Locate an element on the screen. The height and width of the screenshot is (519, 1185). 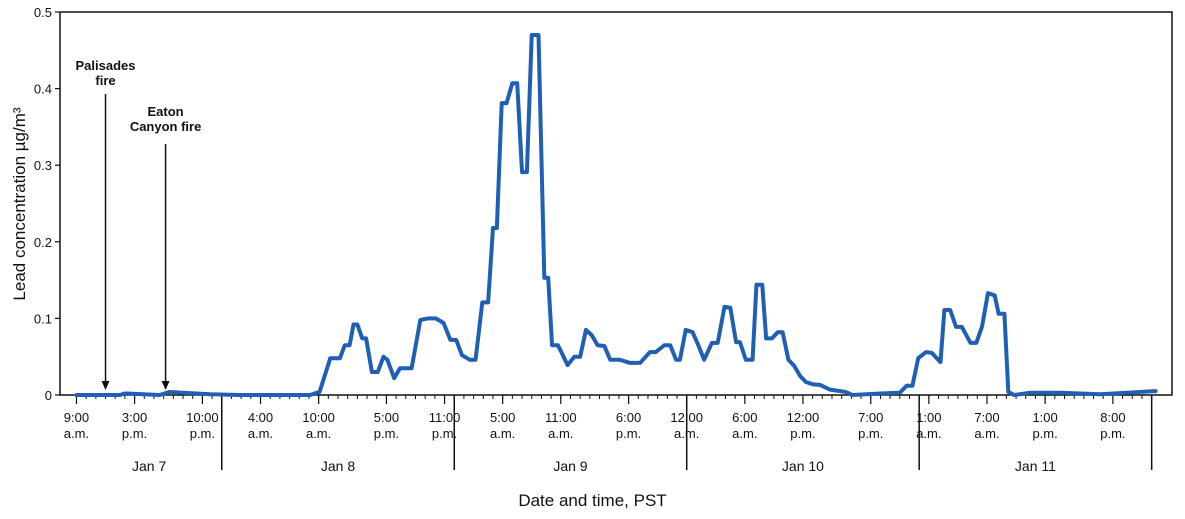
x-tick-label: 10:00 p.m. is located at coordinates (202, 425).